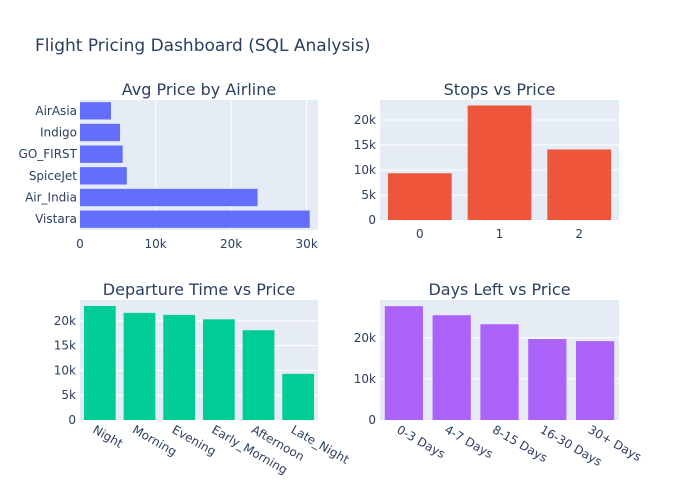 The height and width of the screenshot is (500, 700). Describe the element at coordinates (179, 367) in the screenshot. I see `bar-evening` at that location.